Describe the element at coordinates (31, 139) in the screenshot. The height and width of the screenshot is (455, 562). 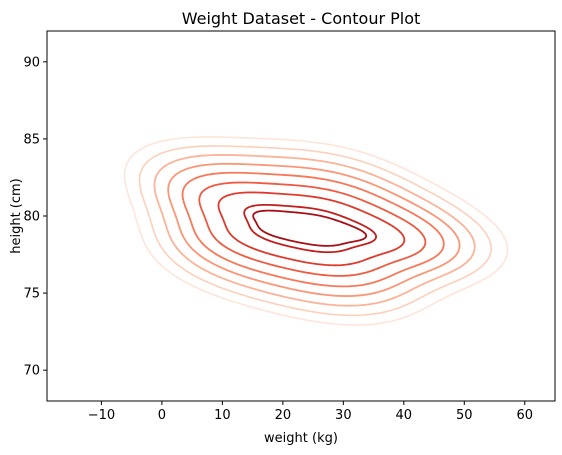
I see `y-tick-label: 85` at that location.